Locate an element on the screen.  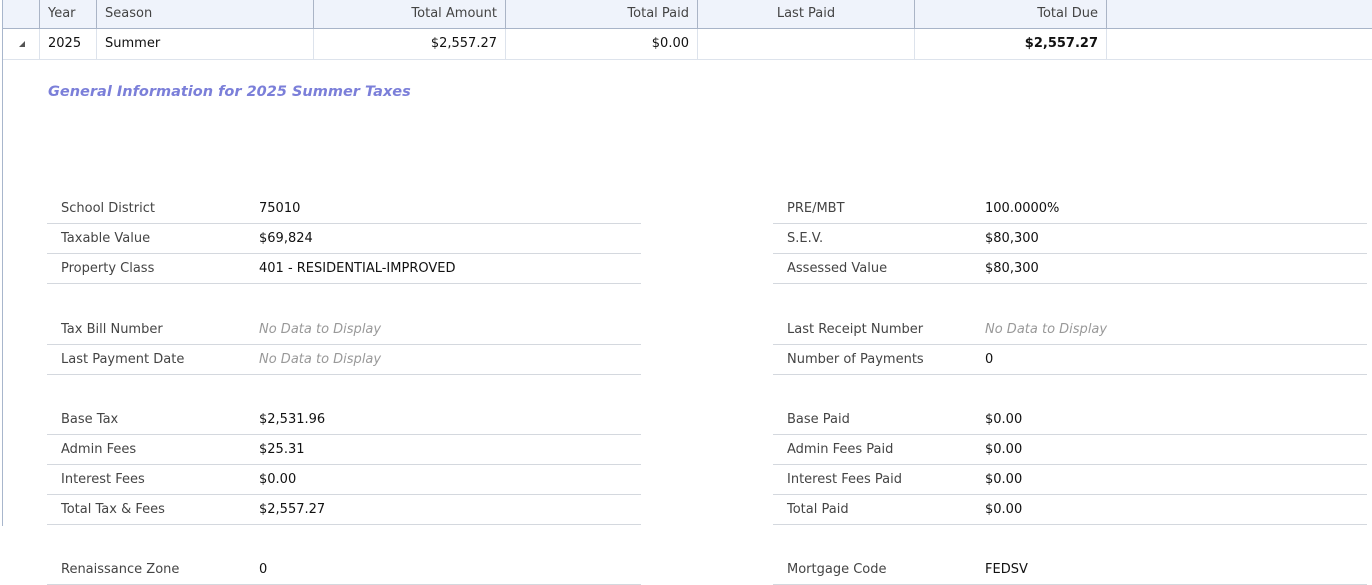
detail-label: Mortgage Code is located at coordinates (837, 570).